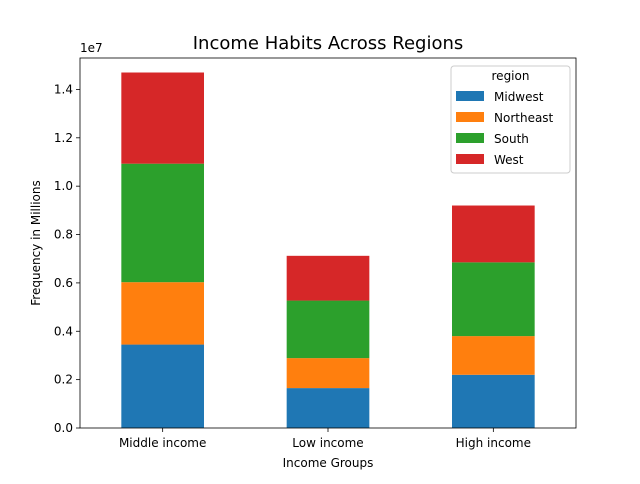 This screenshot has width=640, height=484. Describe the element at coordinates (36, 242) in the screenshot. I see `y-axis-label: Frequency in Millions` at that location.